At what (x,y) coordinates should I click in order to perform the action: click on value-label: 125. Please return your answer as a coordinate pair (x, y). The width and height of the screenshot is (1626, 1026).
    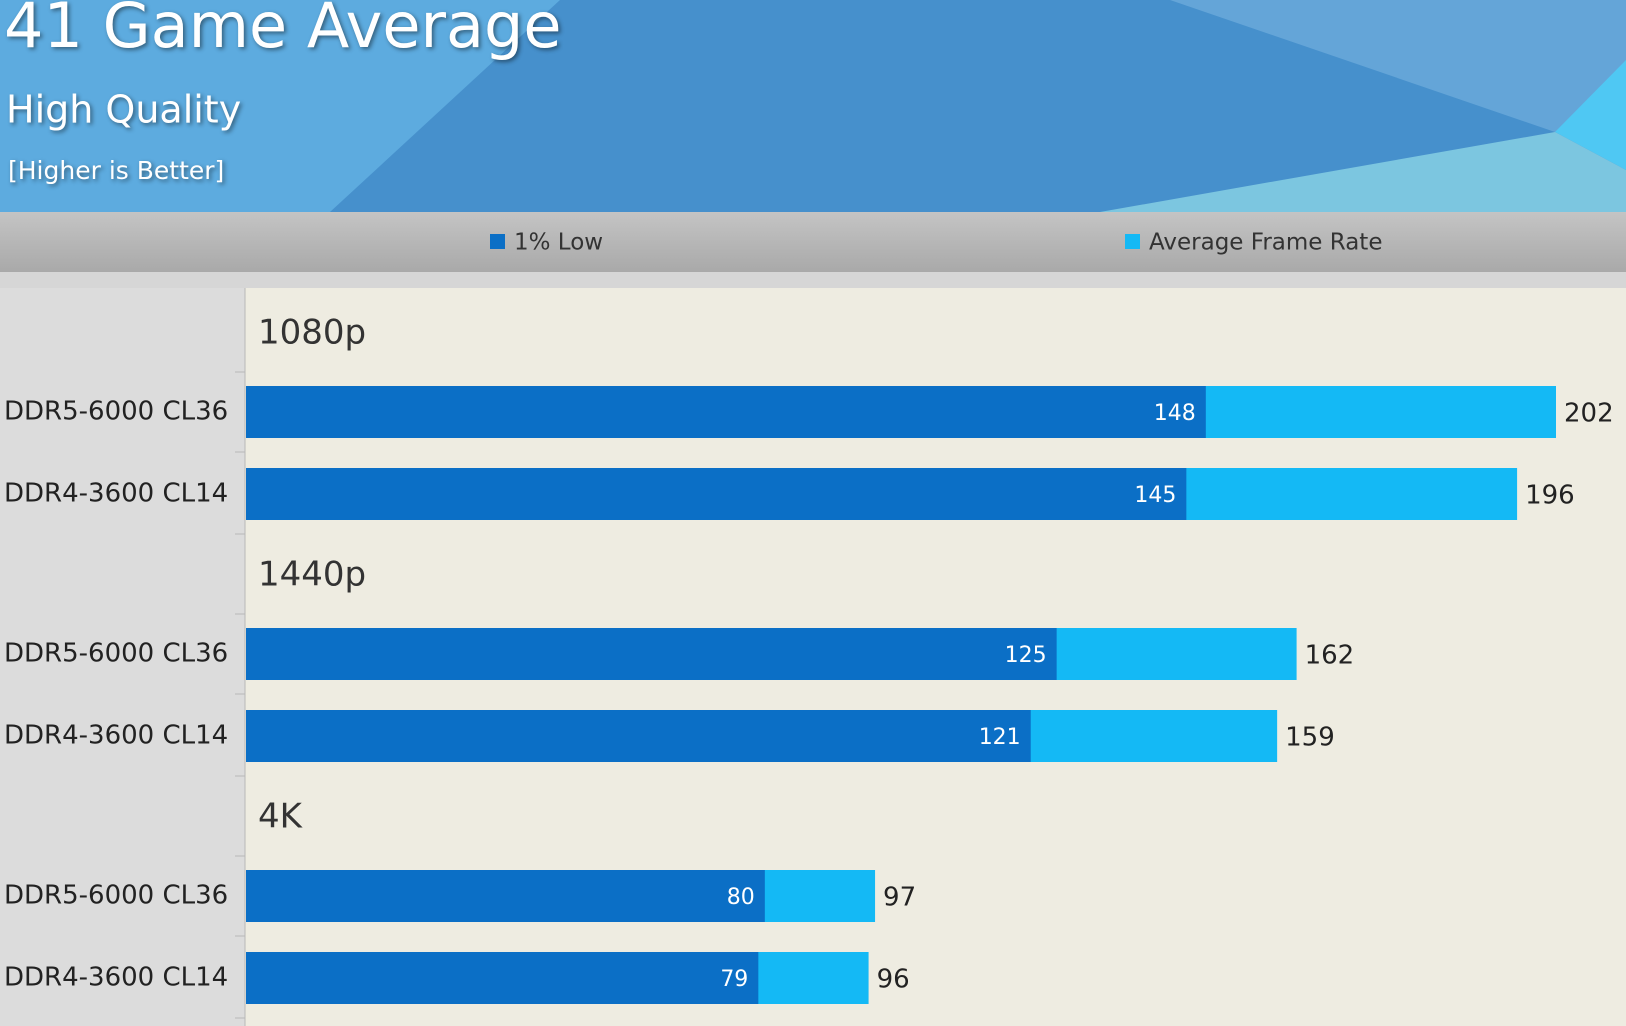
    Looking at the image, I should click on (1026, 655).